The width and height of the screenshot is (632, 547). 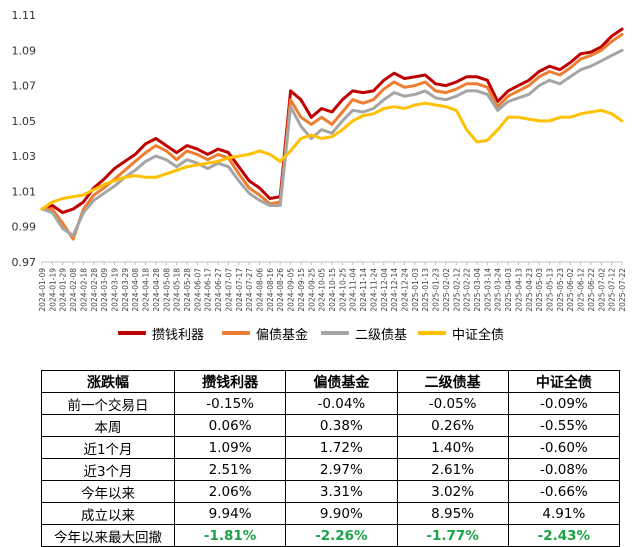 What do you see at coordinates (108, 447) in the screenshot?
I see `row-label: 近1个月` at bounding box center [108, 447].